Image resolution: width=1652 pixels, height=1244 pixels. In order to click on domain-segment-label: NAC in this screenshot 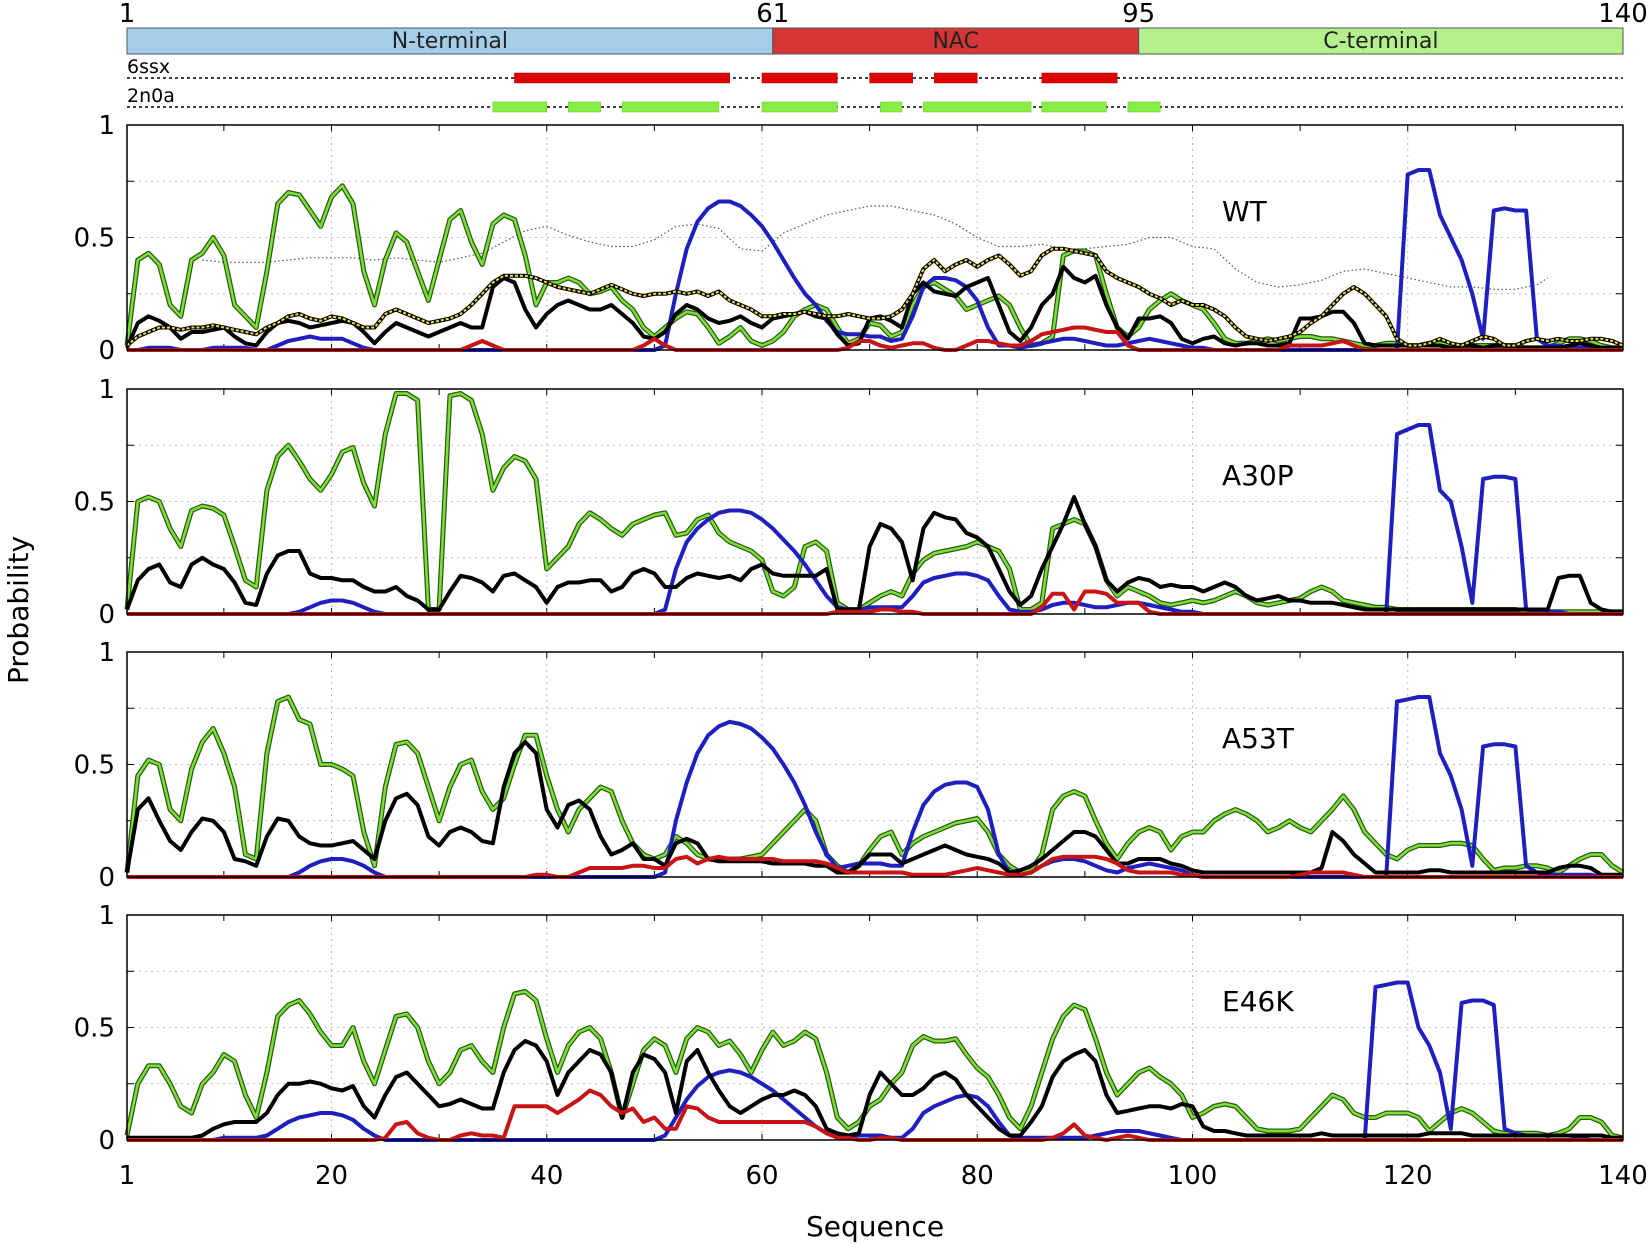, I will do `click(955, 41)`.